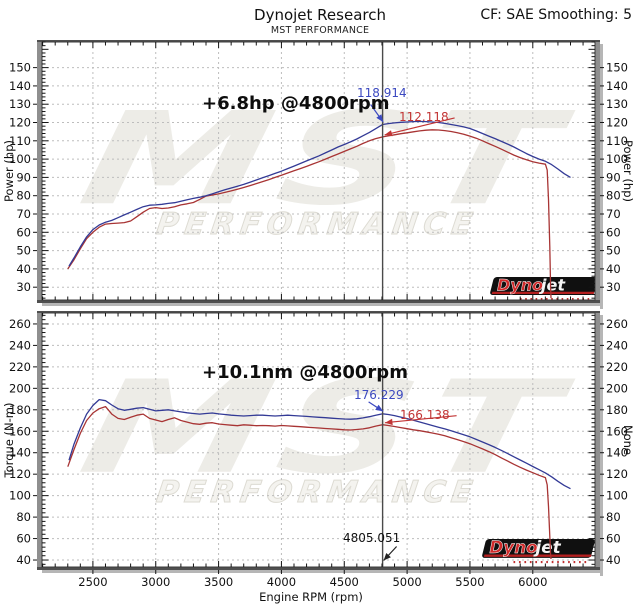 The image size is (640, 613). What do you see at coordinates (613, 214) in the screenshot?
I see `svg-text: 70` at bounding box center [613, 214].